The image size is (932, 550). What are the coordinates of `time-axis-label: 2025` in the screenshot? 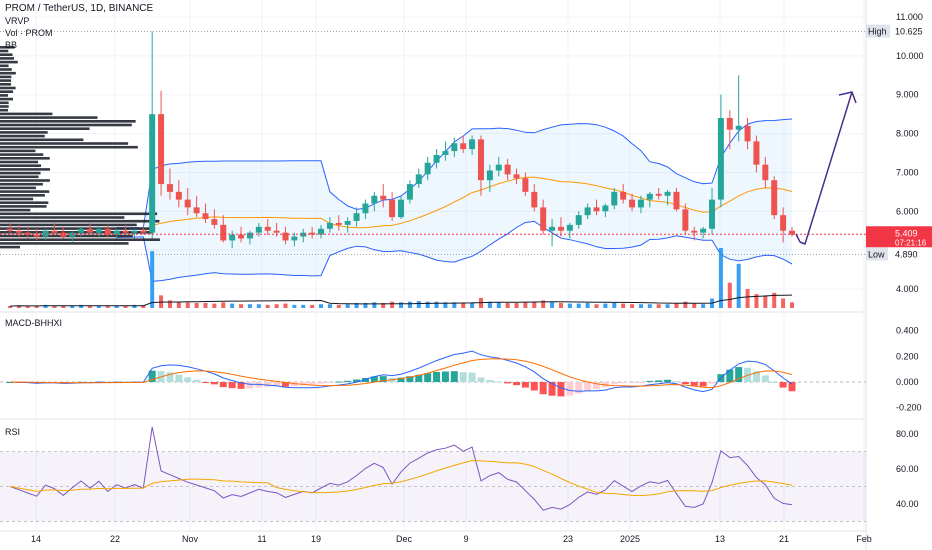 It's located at (630, 539).